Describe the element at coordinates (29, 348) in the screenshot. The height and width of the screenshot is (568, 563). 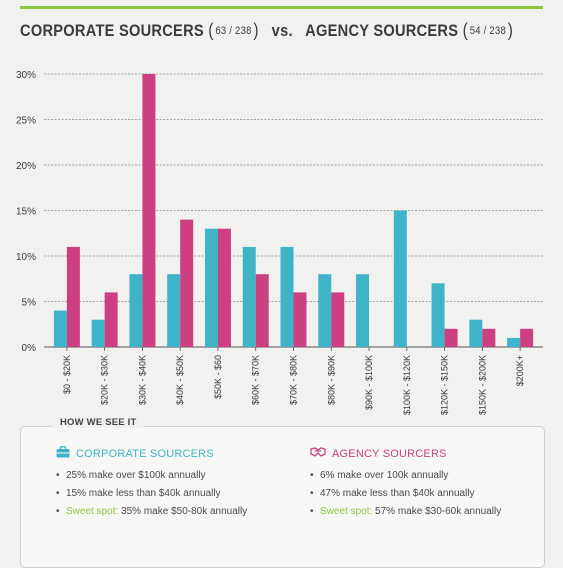
I see `y-tick-label: 0%` at that location.